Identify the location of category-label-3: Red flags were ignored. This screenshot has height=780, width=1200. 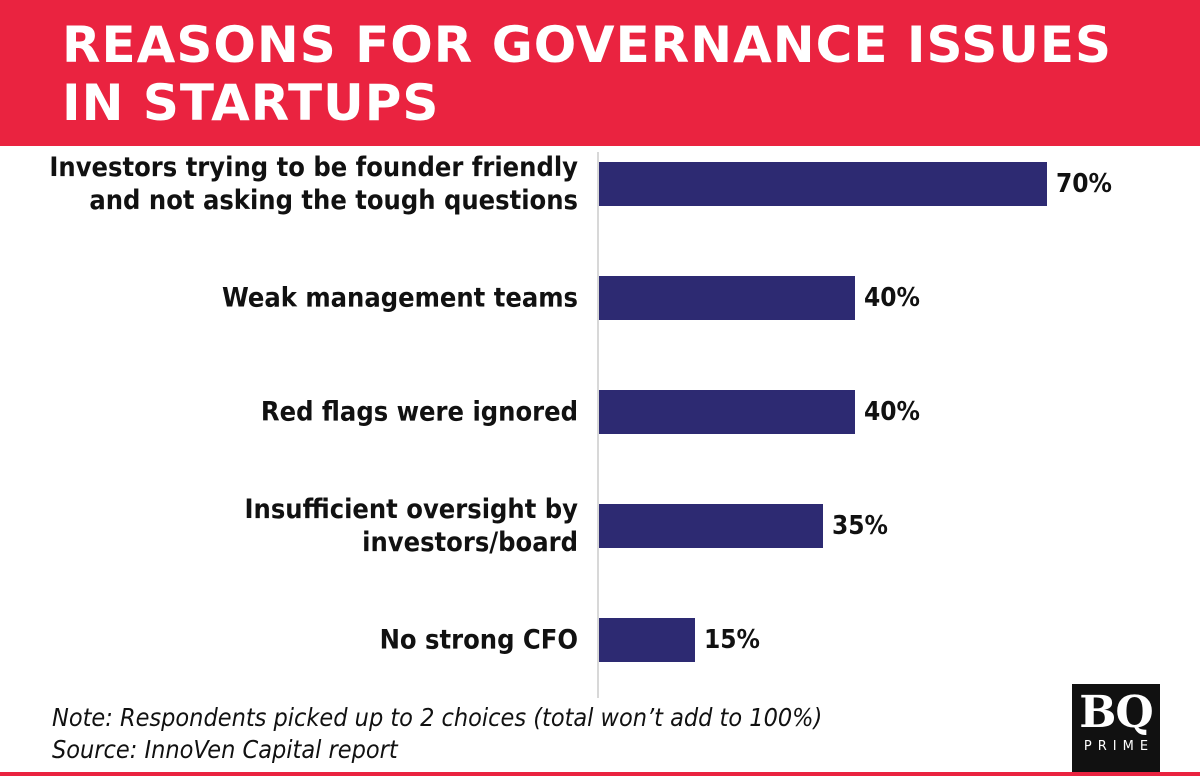
(419, 412).